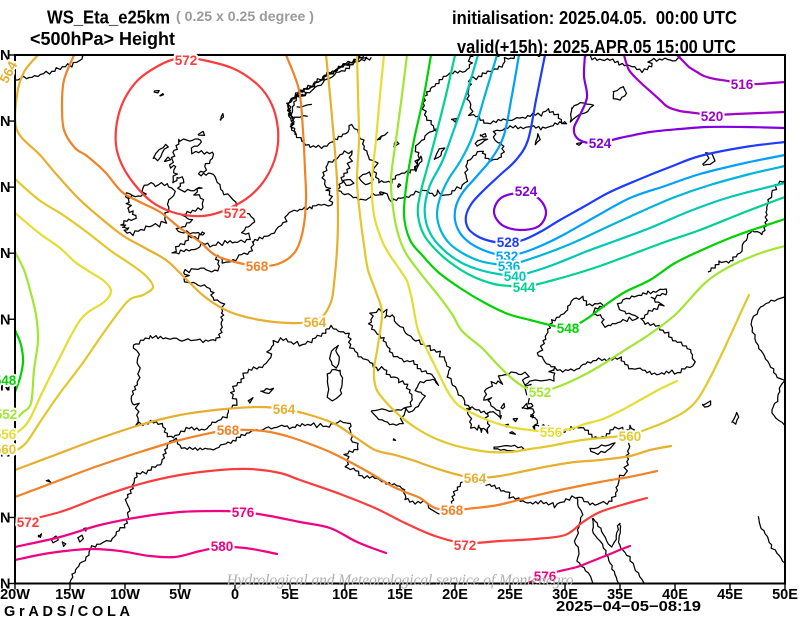 The image size is (800, 618). What do you see at coordinates (510, 595) in the screenshot?
I see `svg-text: 25E` at bounding box center [510, 595].